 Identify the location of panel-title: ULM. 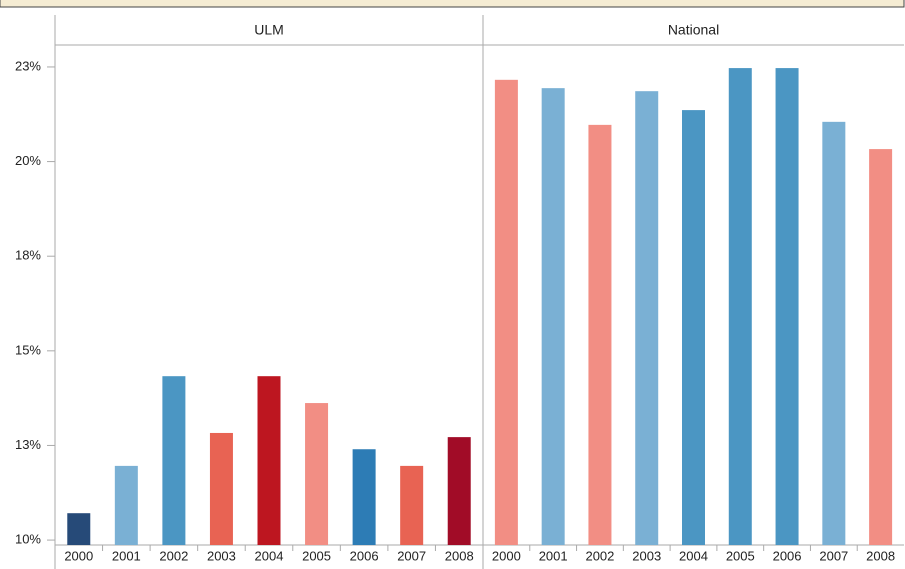
(269, 30).